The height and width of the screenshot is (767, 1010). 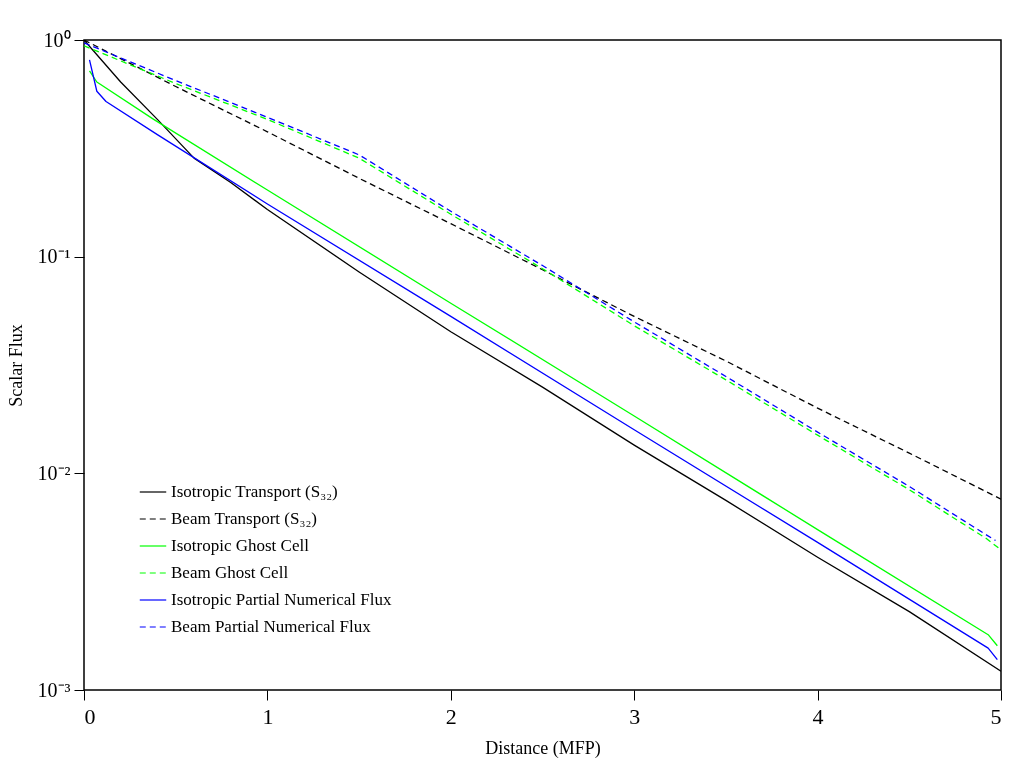 What do you see at coordinates (268, 716) in the screenshot?
I see `x-tick-label: 1` at bounding box center [268, 716].